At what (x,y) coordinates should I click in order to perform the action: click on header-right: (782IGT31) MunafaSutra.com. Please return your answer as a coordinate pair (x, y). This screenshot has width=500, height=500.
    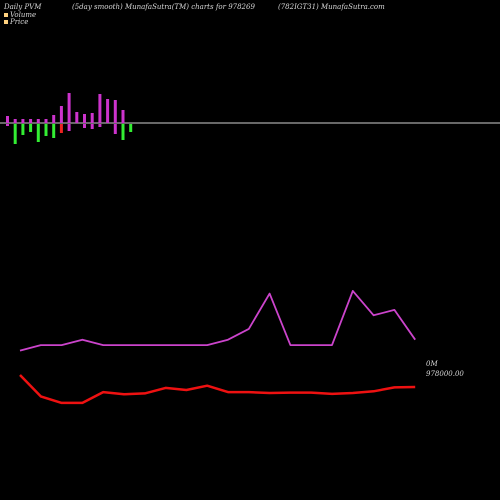
    Looking at the image, I should click on (331, 7).